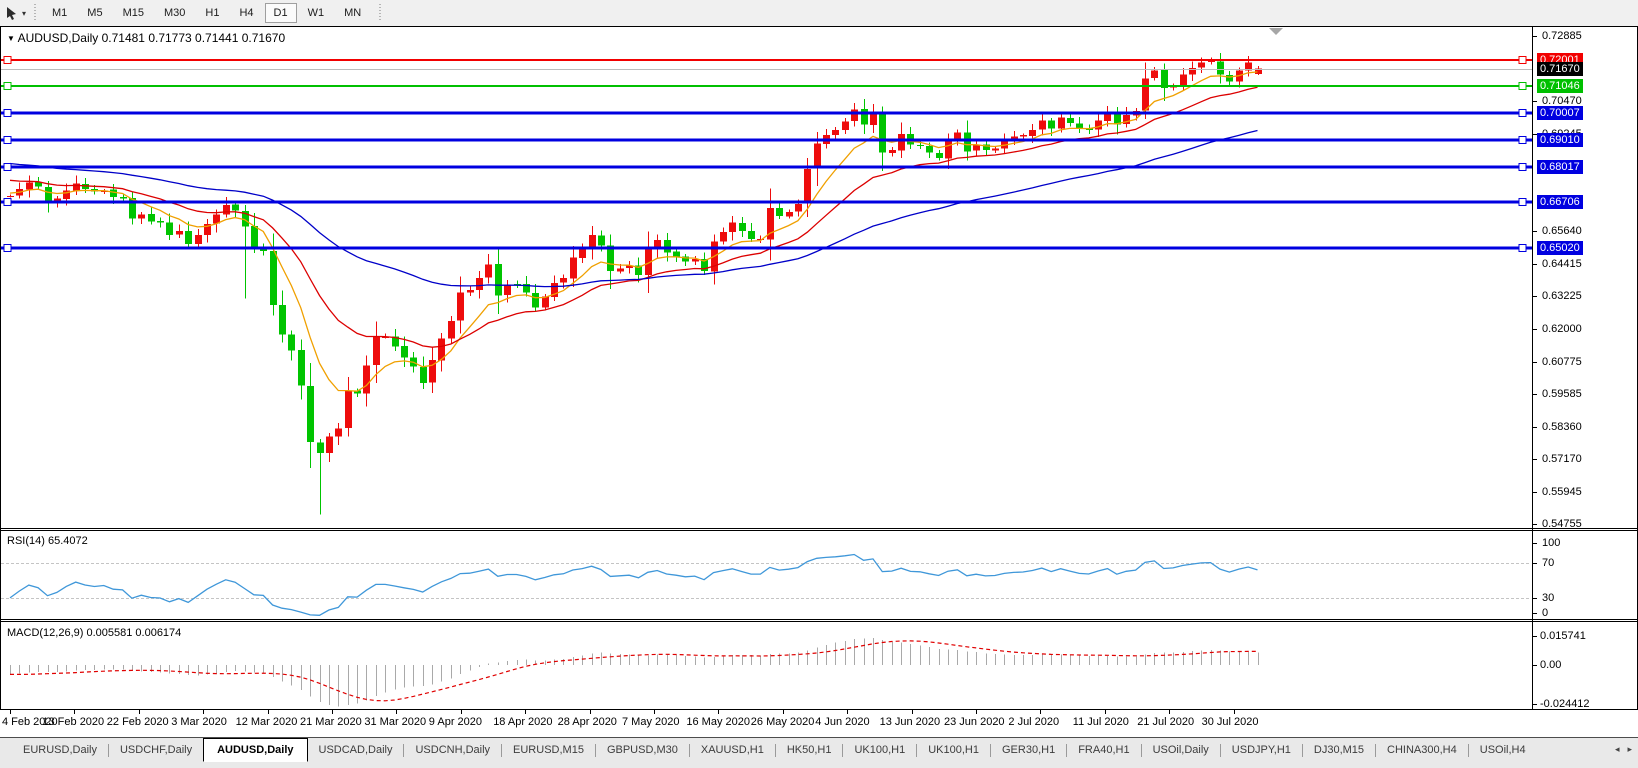 The image size is (1638, 768). I want to click on price-axis-badge: 0.70007, so click(1560, 113).